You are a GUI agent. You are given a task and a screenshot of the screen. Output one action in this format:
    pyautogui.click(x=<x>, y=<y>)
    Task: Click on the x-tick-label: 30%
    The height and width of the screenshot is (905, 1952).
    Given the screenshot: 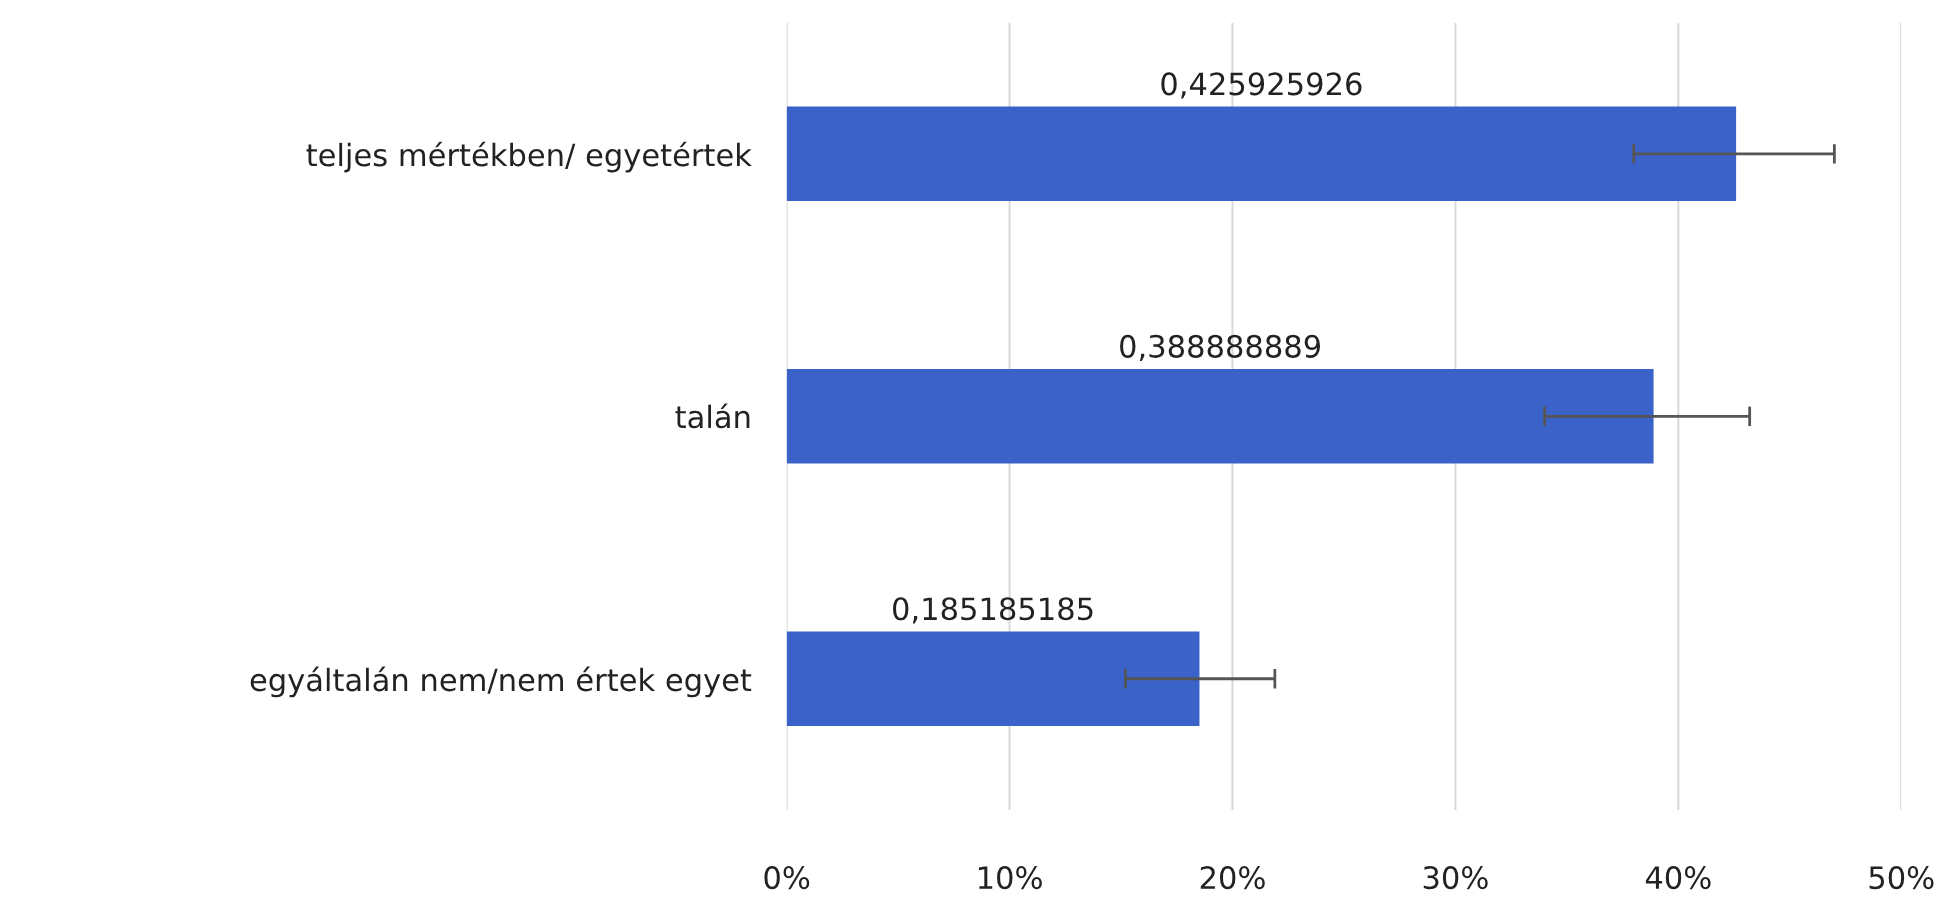 What is the action you would take?
    pyautogui.click(x=1455, y=878)
    